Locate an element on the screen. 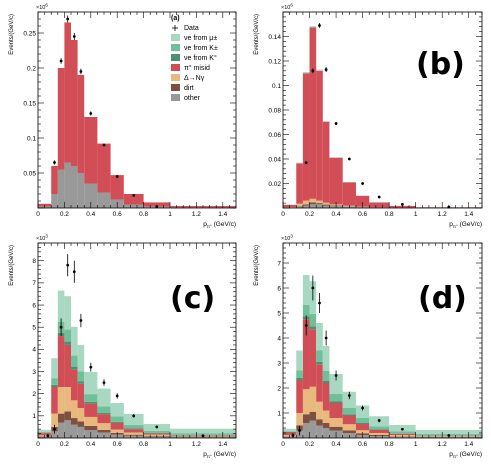 The width and height of the screenshot is (491, 466). bar--misid-6 is located at coordinates (91, 410).